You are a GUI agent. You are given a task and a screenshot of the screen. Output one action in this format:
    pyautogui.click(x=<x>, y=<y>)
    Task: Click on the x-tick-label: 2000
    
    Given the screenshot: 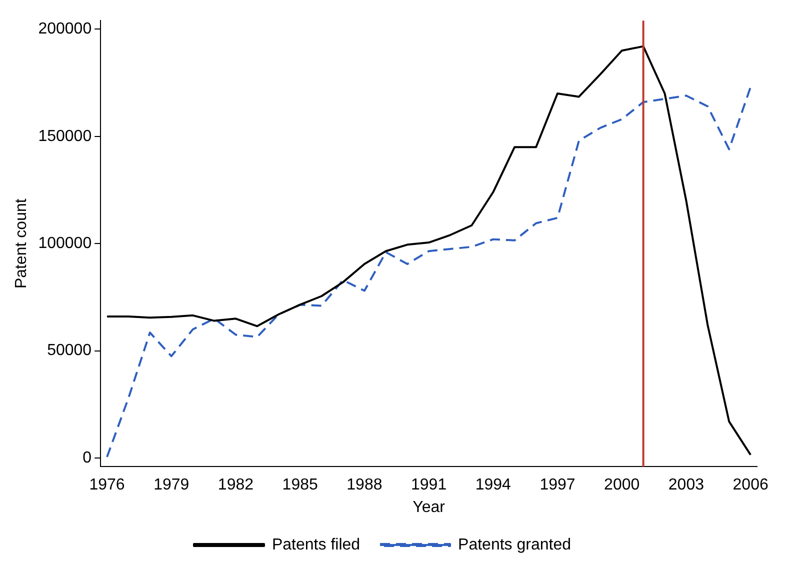 What is the action you would take?
    pyautogui.click(x=622, y=485)
    